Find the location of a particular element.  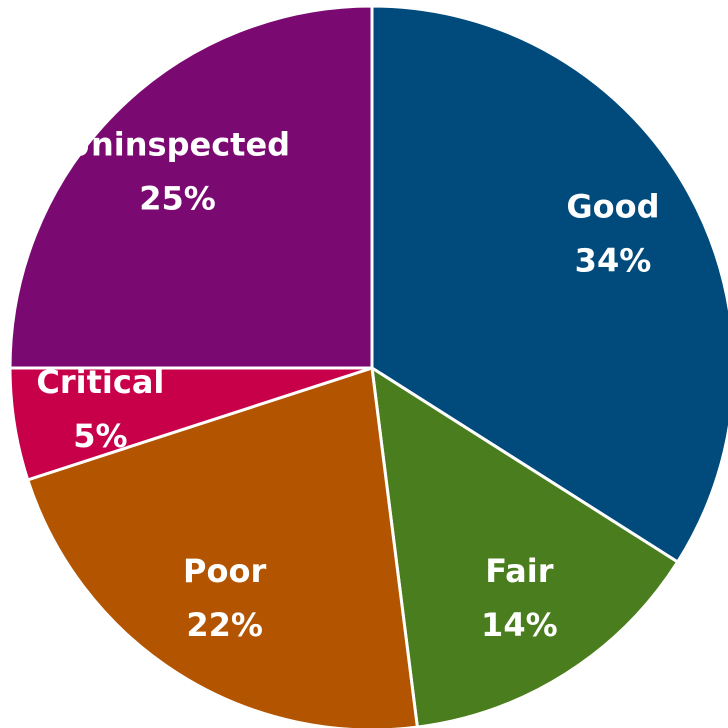

slice-label: Poor is located at coordinates (224, 571).